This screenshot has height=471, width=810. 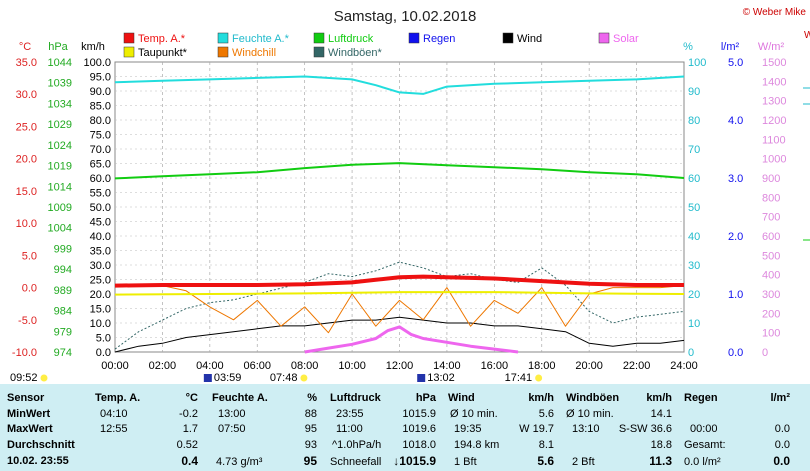 What do you see at coordinates (210, 366) in the screenshot?
I see `x-tick-label: 04:00` at bounding box center [210, 366].